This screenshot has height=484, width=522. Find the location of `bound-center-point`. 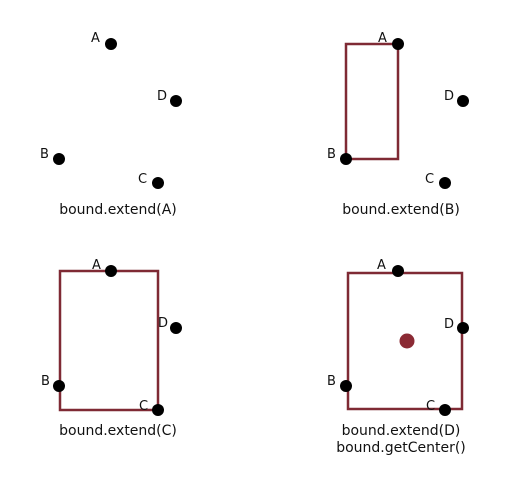

bound-center-point is located at coordinates (407, 341).